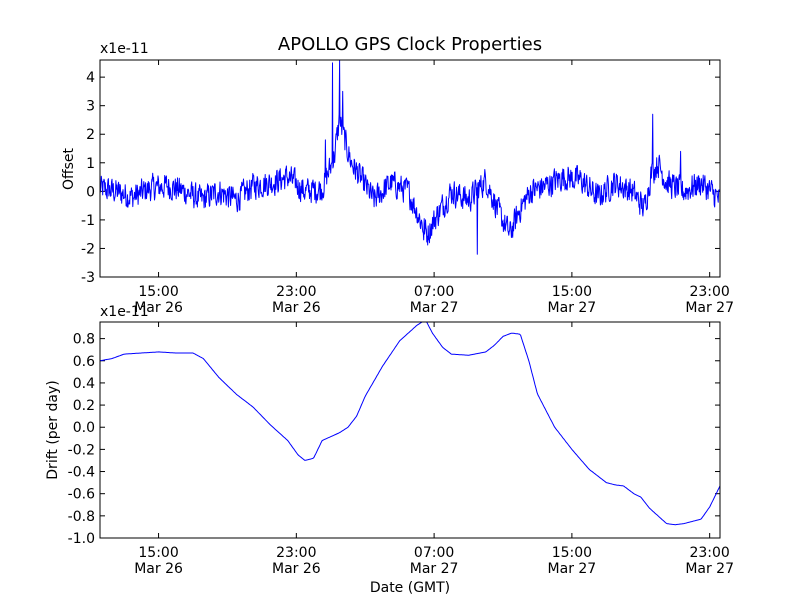 The height and width of the screenshot is (600, 800). What do you see at coordinates (53, 429) in the screenshot?
I see `drift-y-axis-label: Drift (per day)` at bounding box center [53, 429].